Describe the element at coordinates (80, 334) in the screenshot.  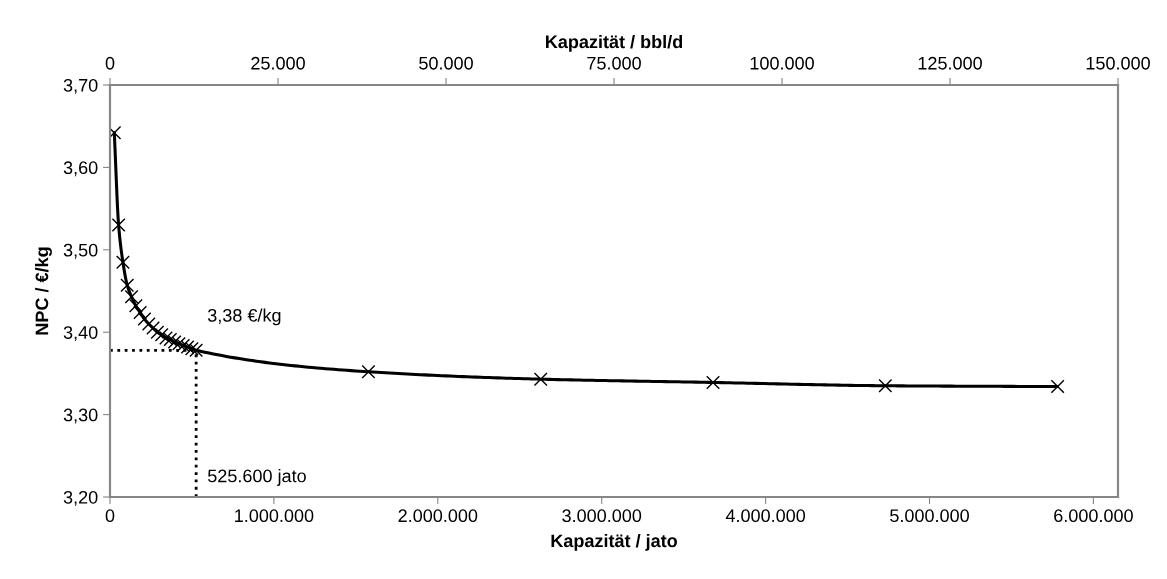
I see `y-tick-label: 3,40` at that location.